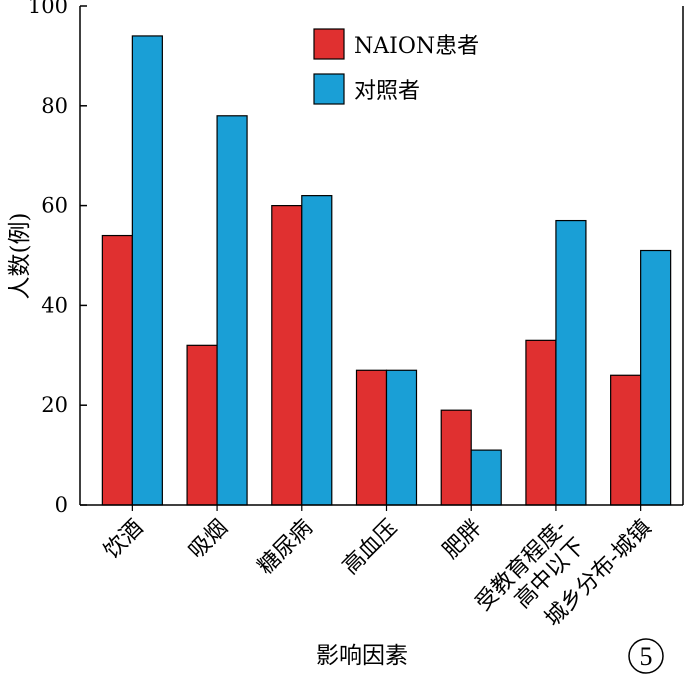 The height and width of the screenshot is (675, 700). What do you see at coordinates (54, 405) in the screenshot?
I see `y-tick-label: 20` at bounding box center [54, 405].